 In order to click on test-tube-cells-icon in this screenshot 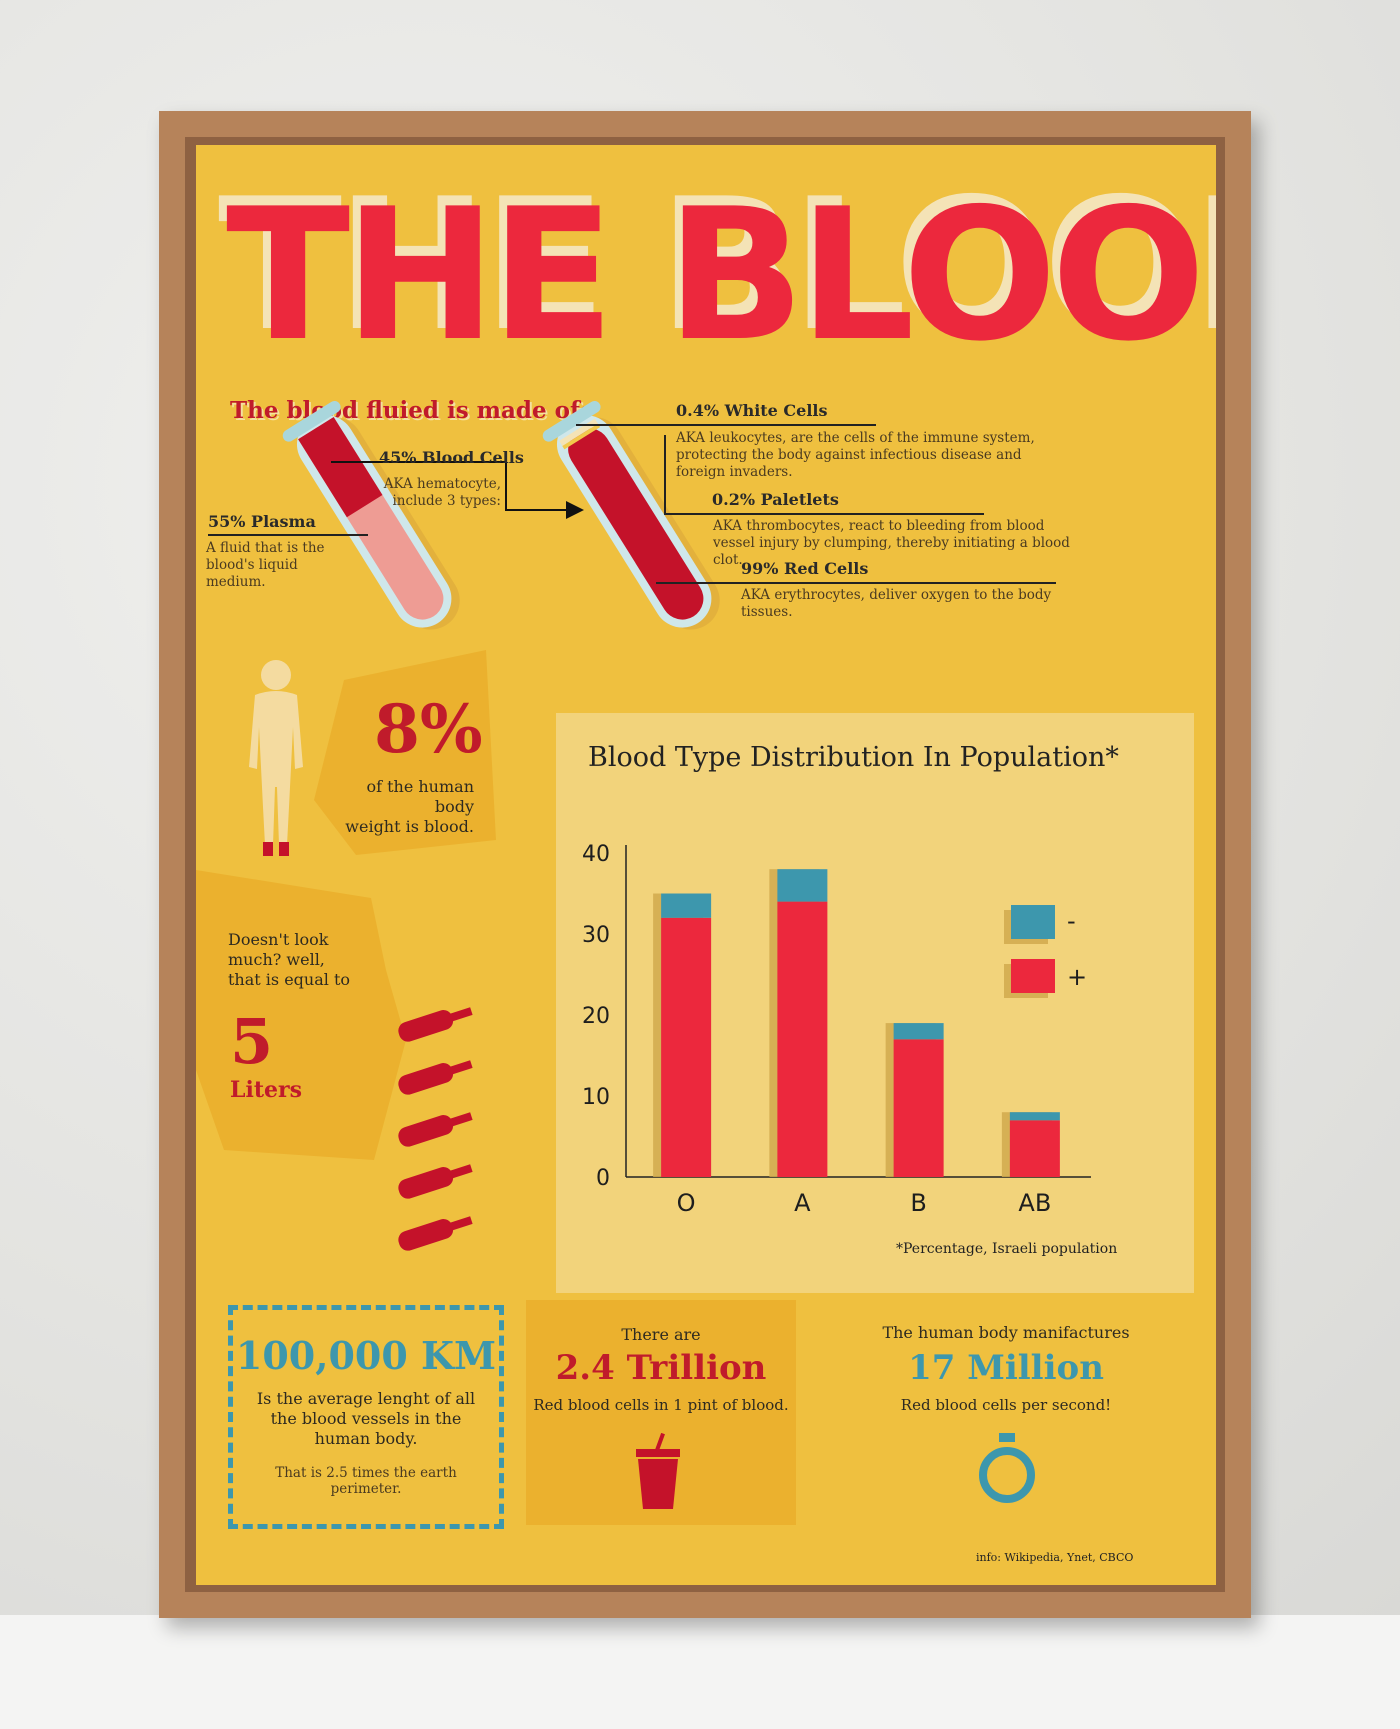, I will do `click(631, 515)`.